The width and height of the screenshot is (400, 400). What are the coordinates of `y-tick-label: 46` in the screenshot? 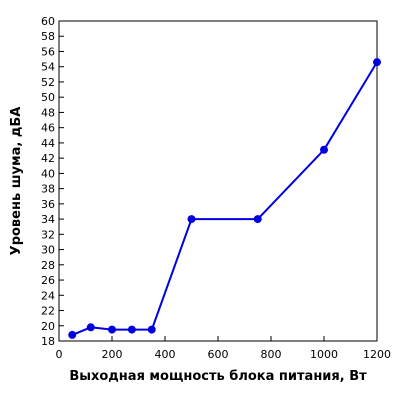 It's located at (48, 128).